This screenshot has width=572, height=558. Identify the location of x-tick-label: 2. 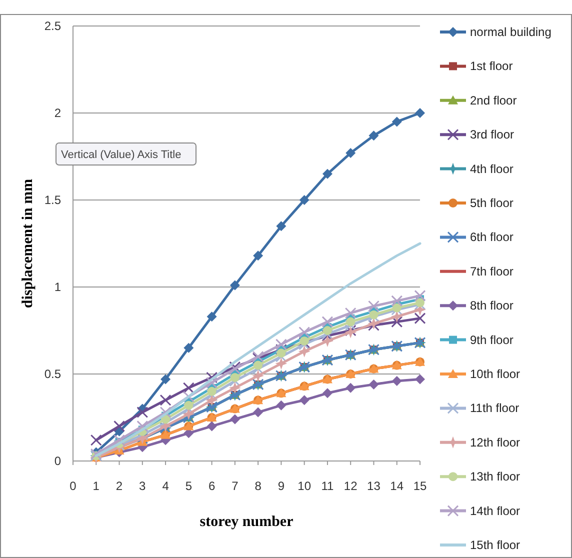
(119, 486).